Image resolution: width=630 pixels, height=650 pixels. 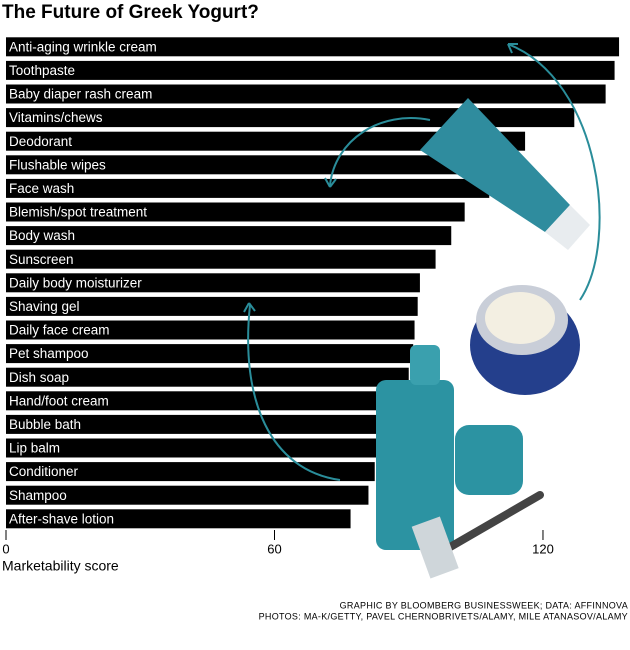 I want to click on x-tick-label: 120, so click(x=543, y=548).